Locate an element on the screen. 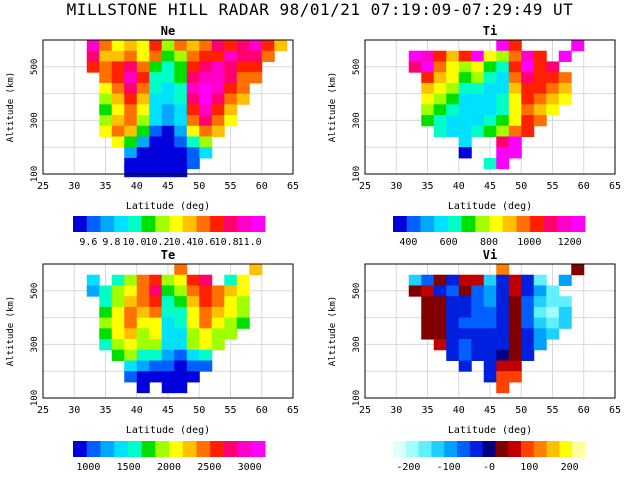 The height and width of the screenshot is (480, 640). x-tick-label: 55 is located at coordinates (552, 410).